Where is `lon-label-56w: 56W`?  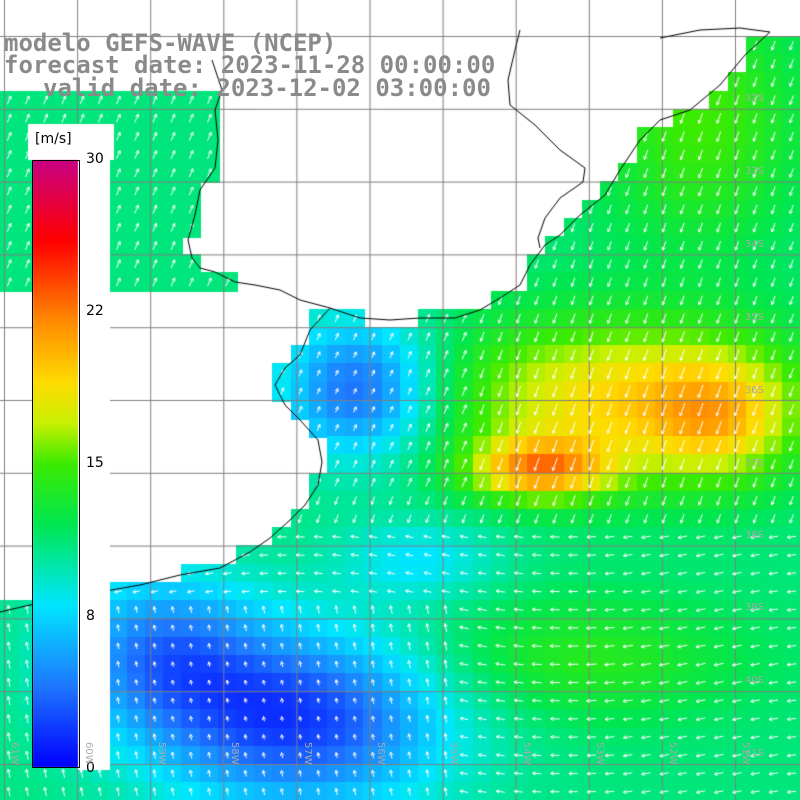
lon-label-56w: 56W is located at coordinates (380, 753).